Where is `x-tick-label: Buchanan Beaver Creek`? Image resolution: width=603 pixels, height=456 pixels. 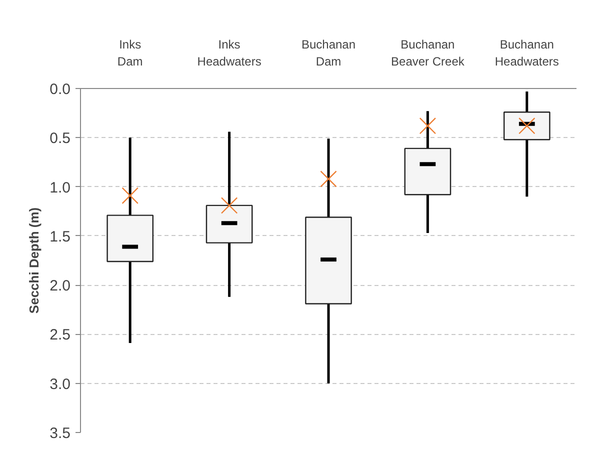 x-tick-label: Buchanan Beaver Creek is located at coordinates (428, 53).